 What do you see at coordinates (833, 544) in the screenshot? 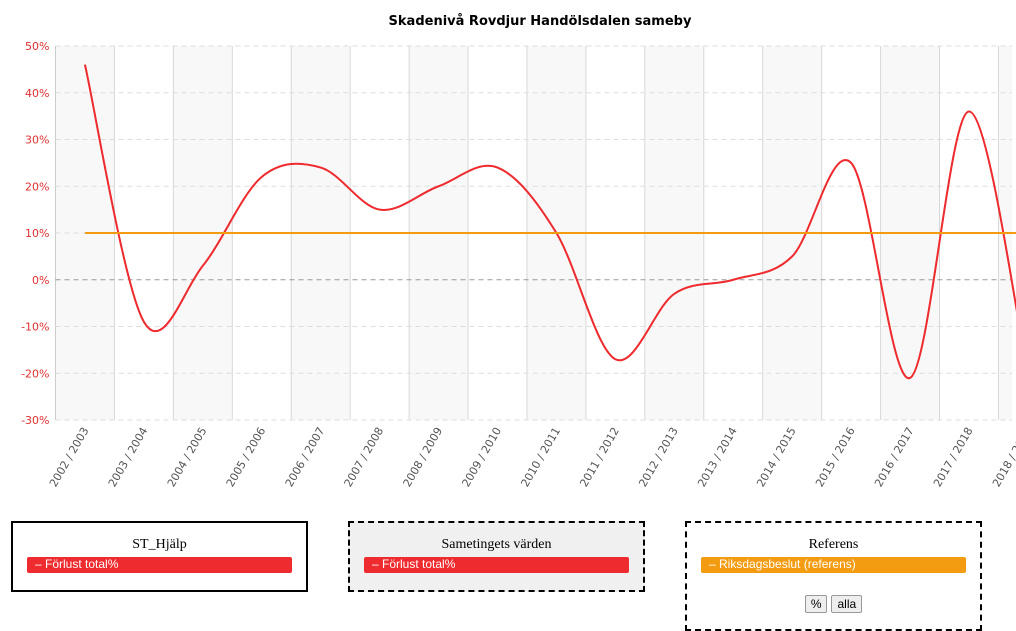
I see `legend-group-title: Referens` at bounding box center [833, 544].